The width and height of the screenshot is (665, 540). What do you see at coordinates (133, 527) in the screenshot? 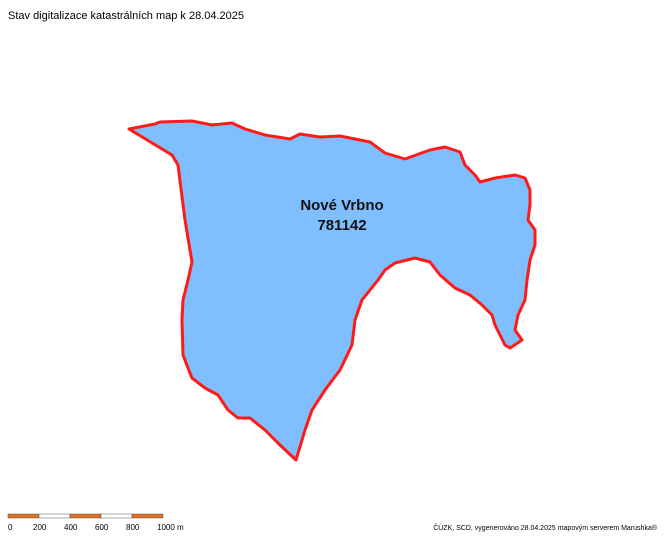
I see `scale-label: 800` at bounding box center [133, 527].